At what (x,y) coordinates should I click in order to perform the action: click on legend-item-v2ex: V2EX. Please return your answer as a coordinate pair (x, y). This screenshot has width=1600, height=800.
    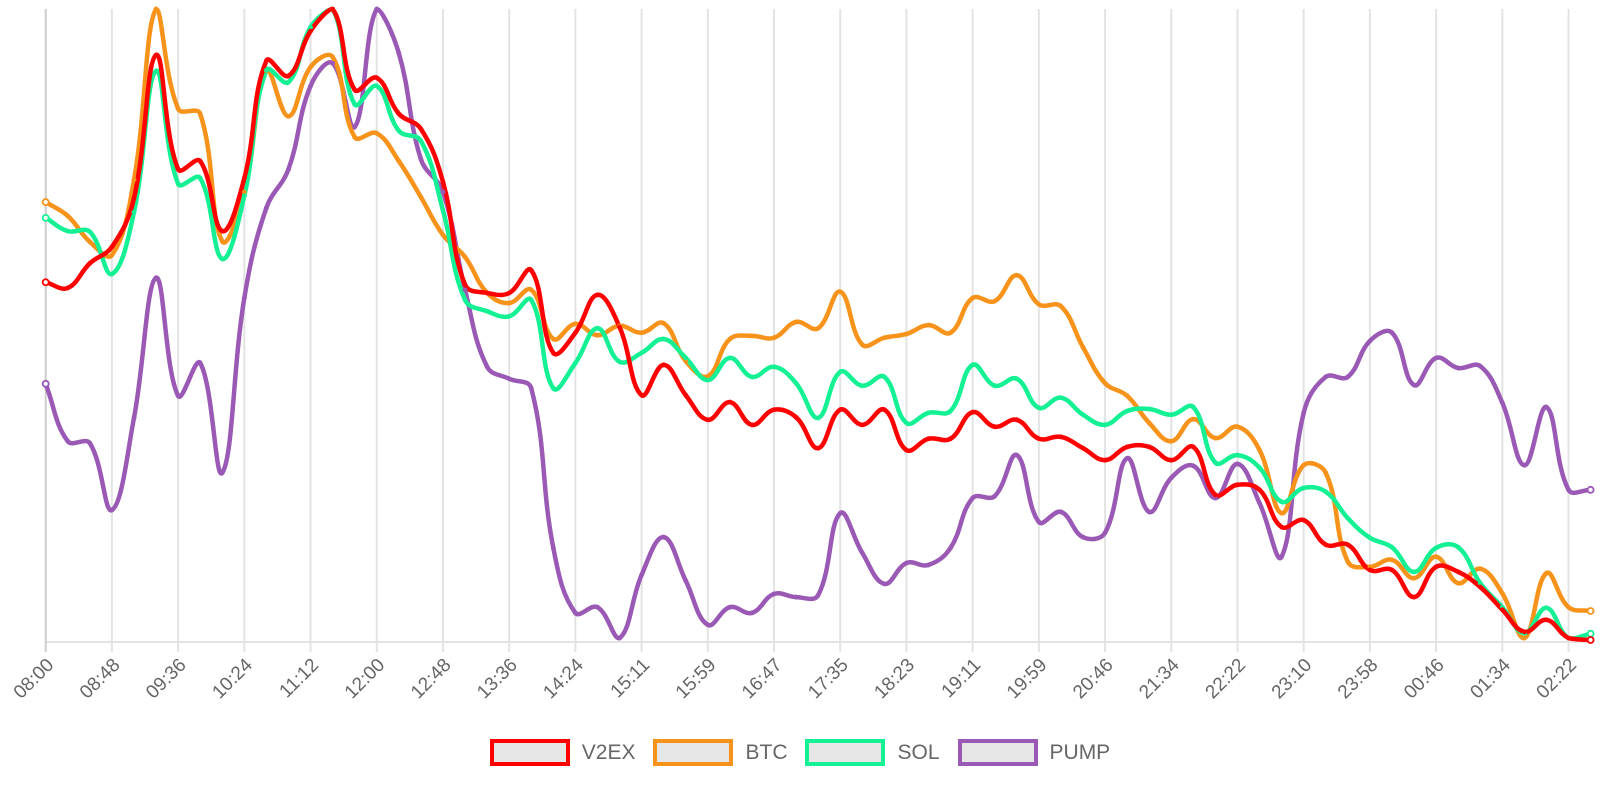
    Looking at the image, I should click on (562, 752).